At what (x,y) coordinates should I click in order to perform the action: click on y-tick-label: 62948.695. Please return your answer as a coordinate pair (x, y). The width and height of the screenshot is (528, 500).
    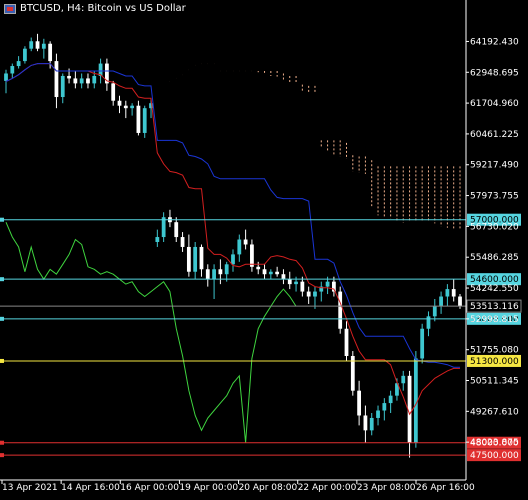
    Looking at the image, I should click on (494, 73).